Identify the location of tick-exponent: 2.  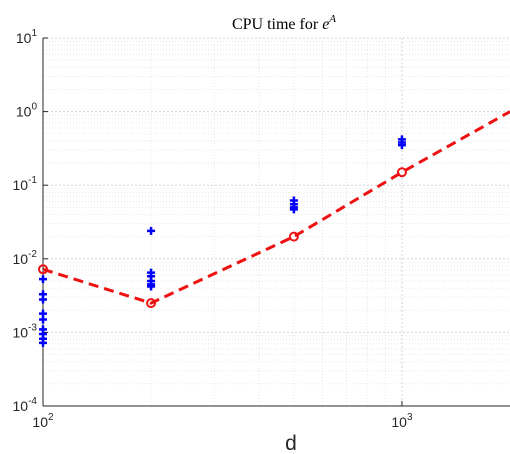
(51, 417).